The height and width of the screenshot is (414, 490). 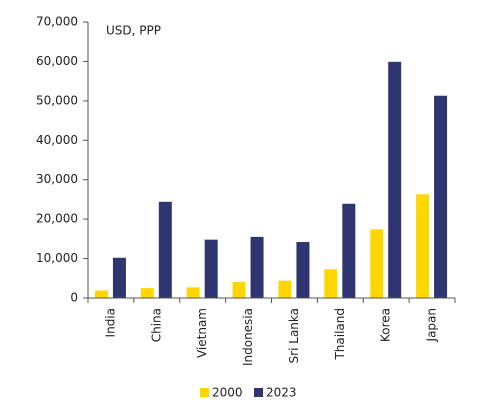 I want to click on x-tick-label: Sri Lanka, so click(x=294, y=335).